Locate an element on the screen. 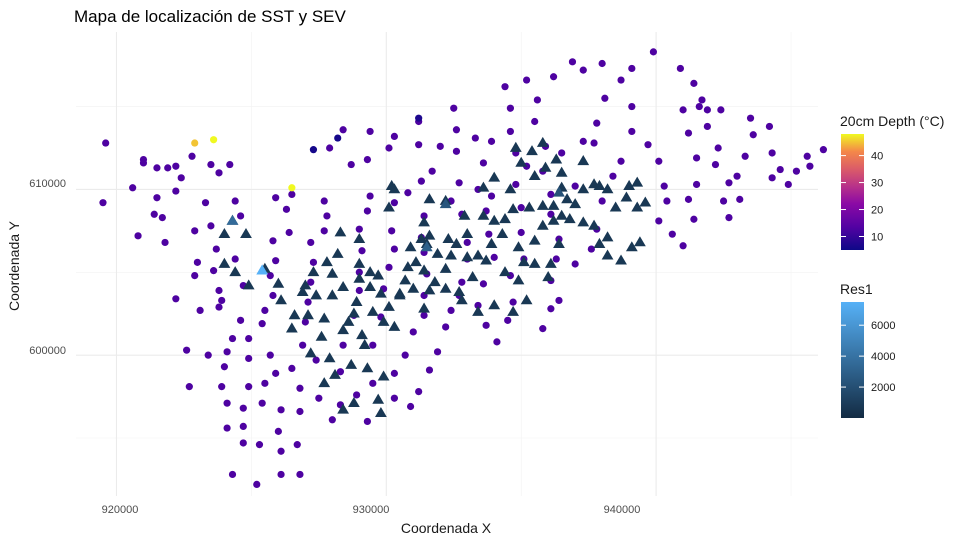 The image size is (966, 543). y-tick-label: 610000 is located at coordinates (47, 184).